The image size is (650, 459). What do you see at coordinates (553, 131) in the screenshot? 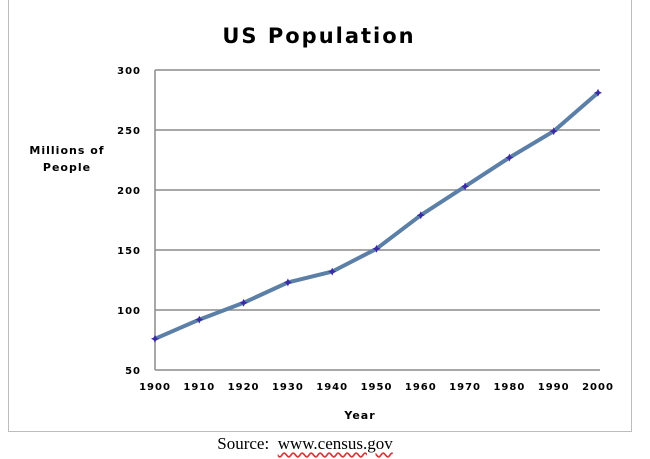
I see `data-point-1990` at bounding box center [553, 131].